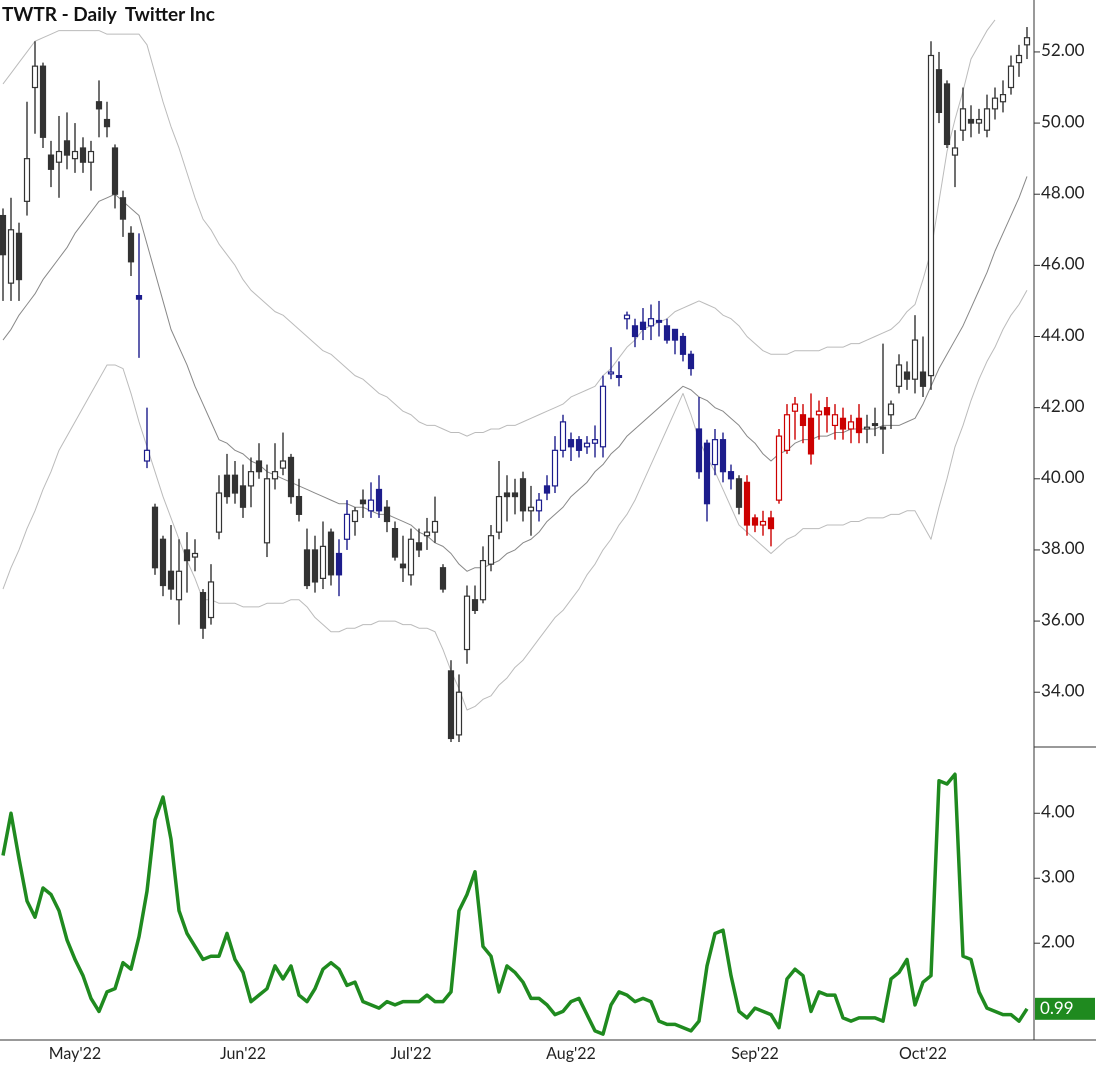 The height and width of the screenshot is (1067, 1096). What do you see at coordinates (571, 1053) in the screenshot?
I see `x-tick-label: Aug'22` at bounding box center [571, 1053].